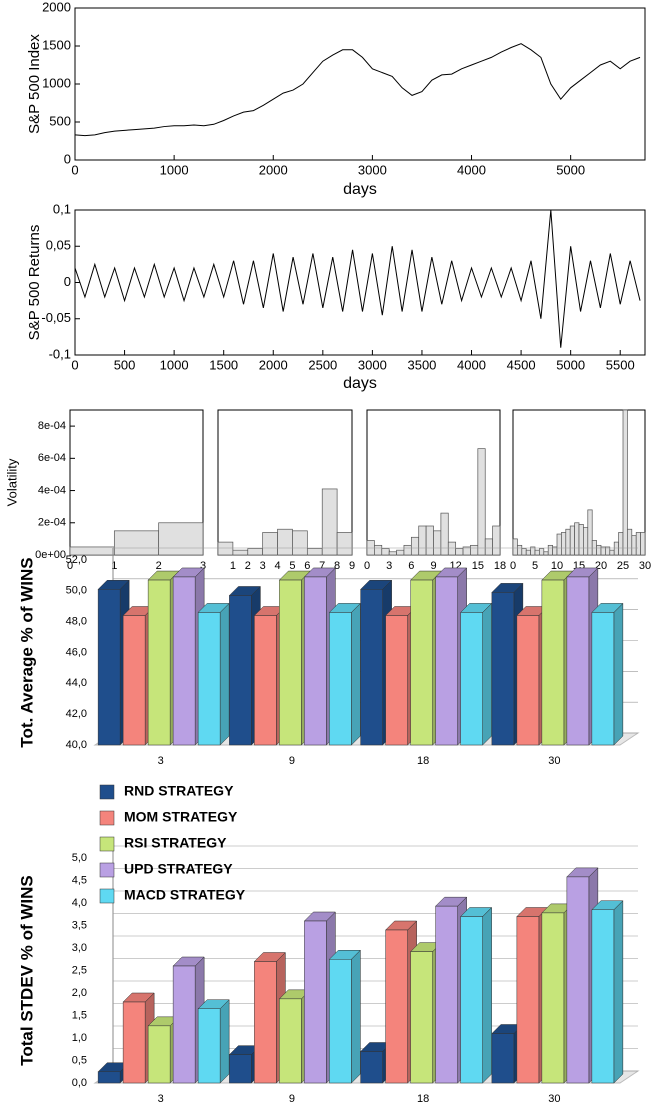 Image resolution: width=651 pixels, height=1109 pixels. What do you see at coordinates (179, 791) in the screenshot?
I see `legend-label: RND STRATEGY` at bounding box center [179, 791].